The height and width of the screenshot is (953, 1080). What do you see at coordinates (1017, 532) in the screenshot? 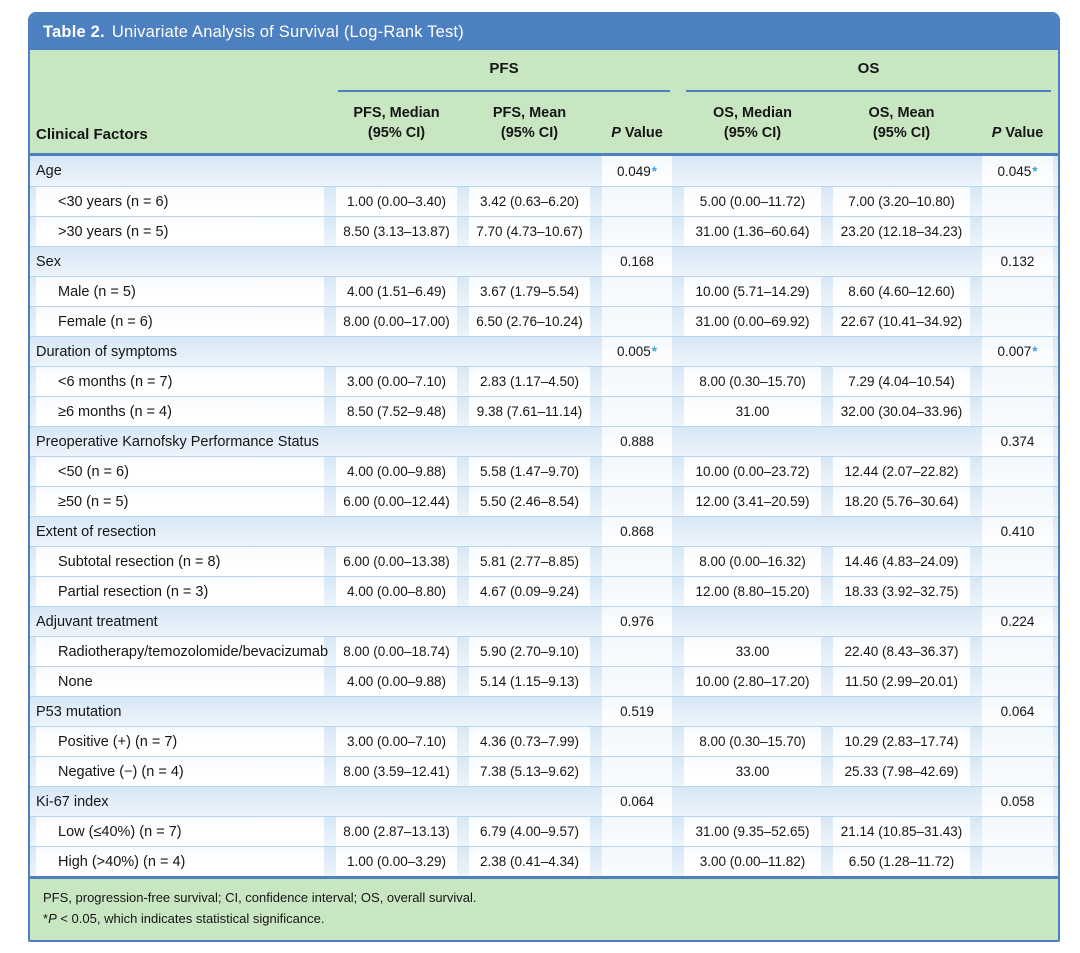
I see `os-pvalue-cell: 0.410` at bounding box center [1017, 532].